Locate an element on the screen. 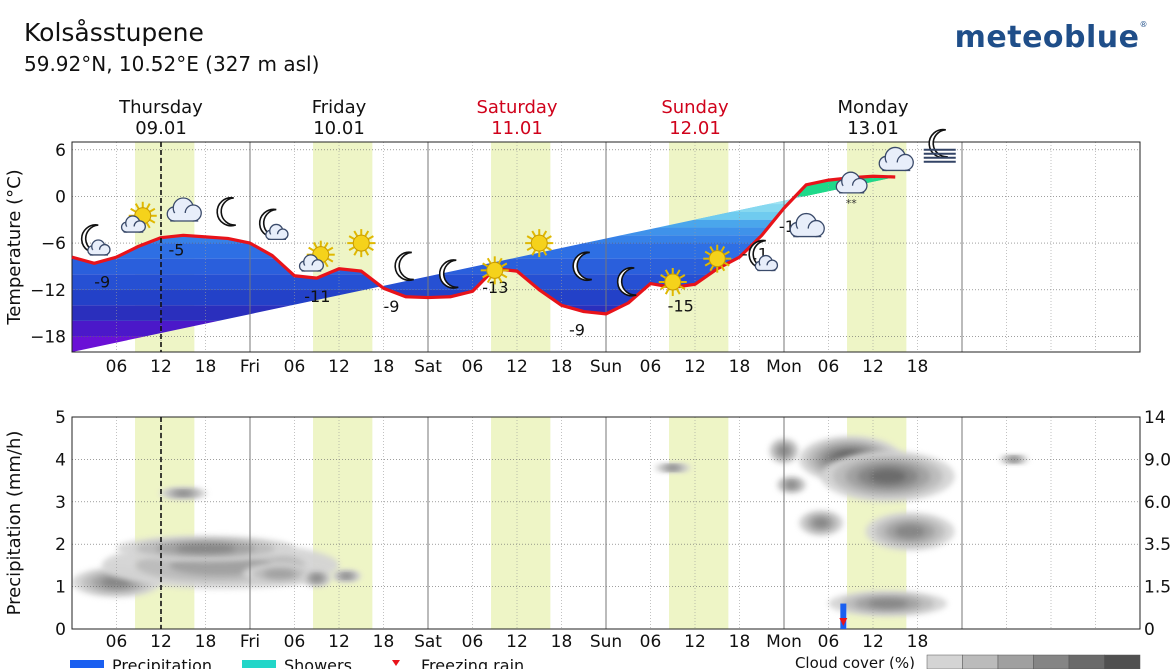  legend-swatch is located at coordinates (87, 664).